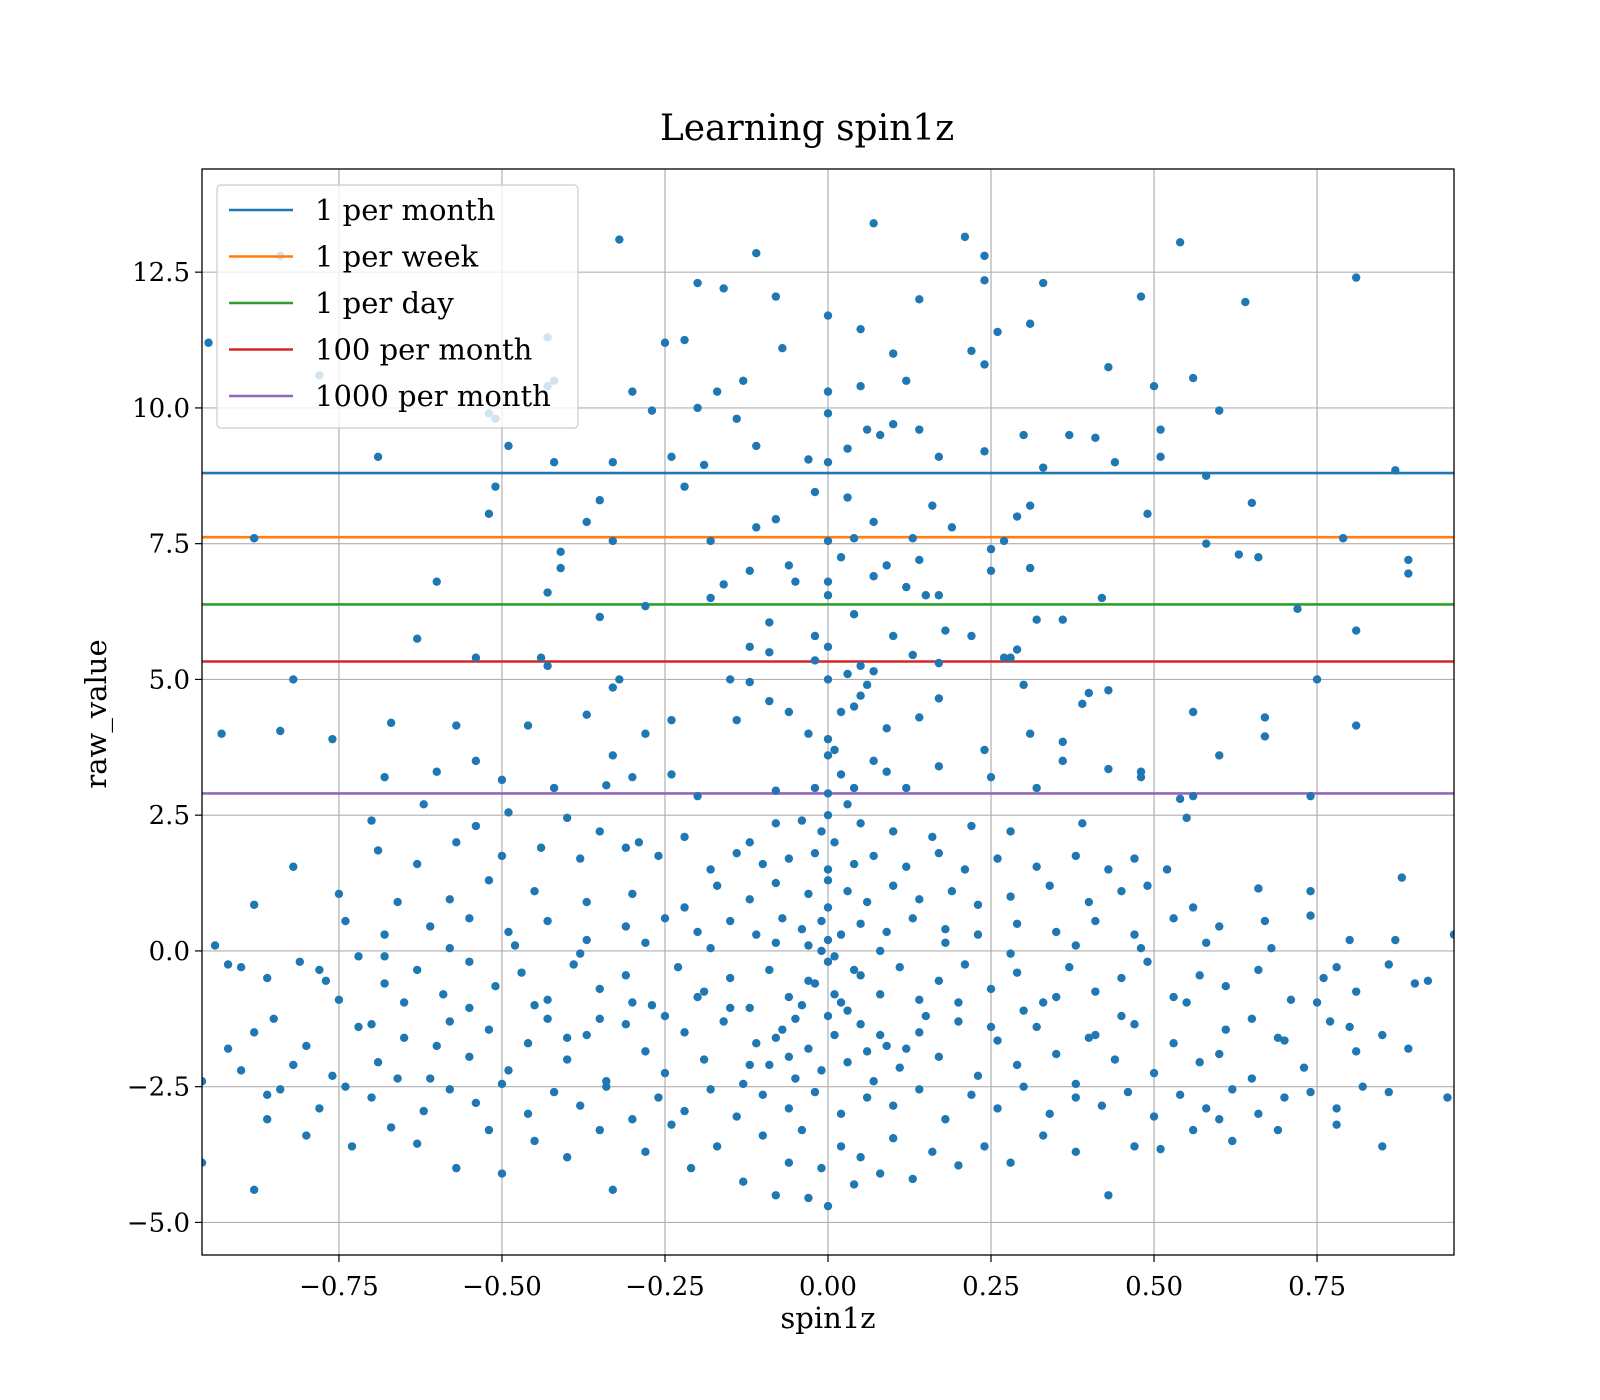  I want to click on y-axis-ticks: −5.0 −2.5 0.0 2.5 5.0 7.5 10.0 12.5, so click(164, 748).